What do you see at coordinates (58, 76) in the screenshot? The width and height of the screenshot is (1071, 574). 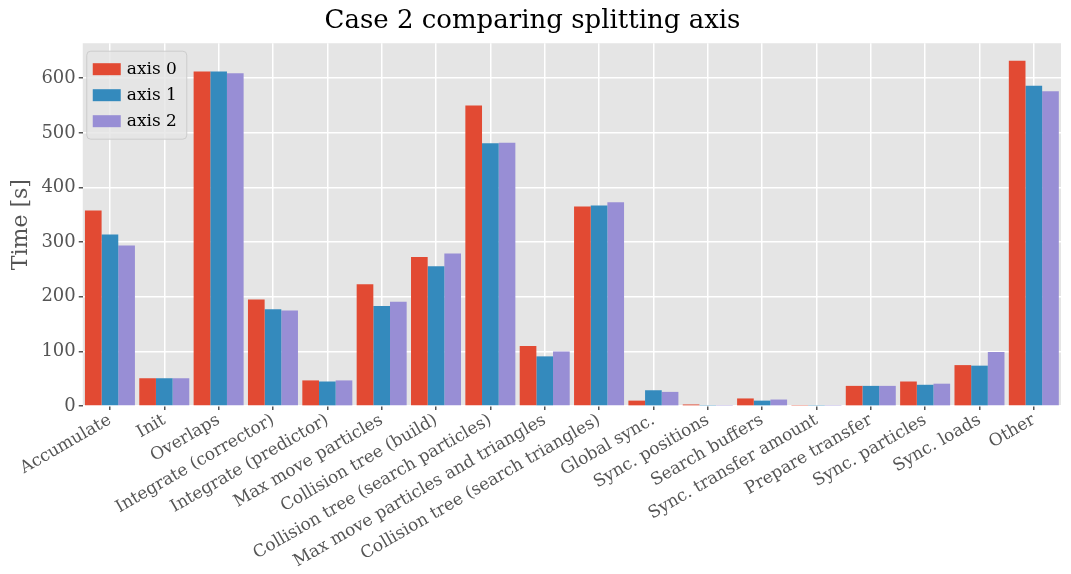 I see `y-tick-label: 600` at bounding box center [58, 76].